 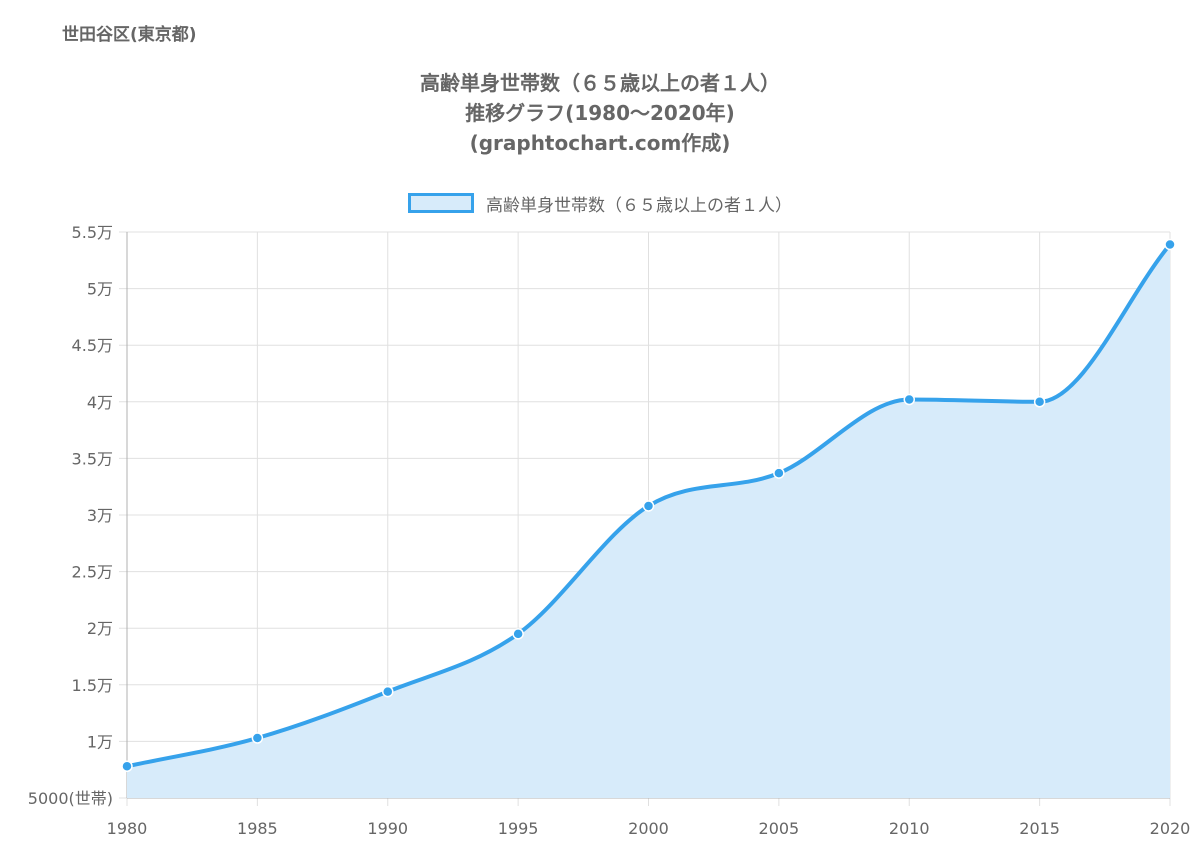 What do you see at coordinates (441, 203) in the screenshot?
I see `legend-swatch` at bounding box center [441, 203].